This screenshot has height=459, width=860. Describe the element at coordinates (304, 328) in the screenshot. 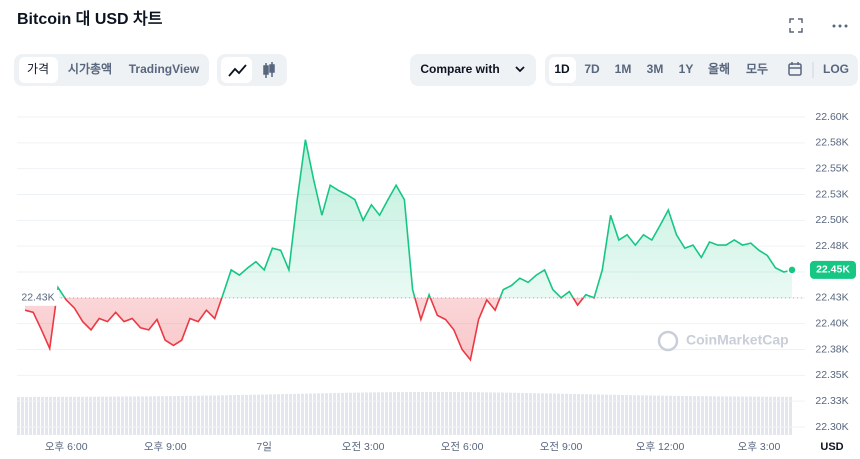

I see `area-down` at that location.